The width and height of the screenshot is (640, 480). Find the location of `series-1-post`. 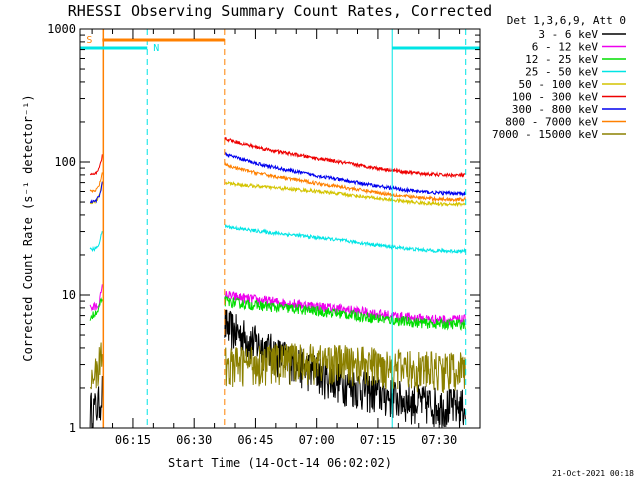

series-1-post is located at coordinates (345, 368).